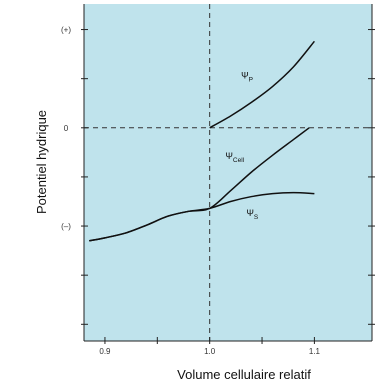  What do you see at coordinates (244, 374) in the screenshot?
I see `x-axis-title: Volume cellulaire relatif` at bounding box center [244, 374].